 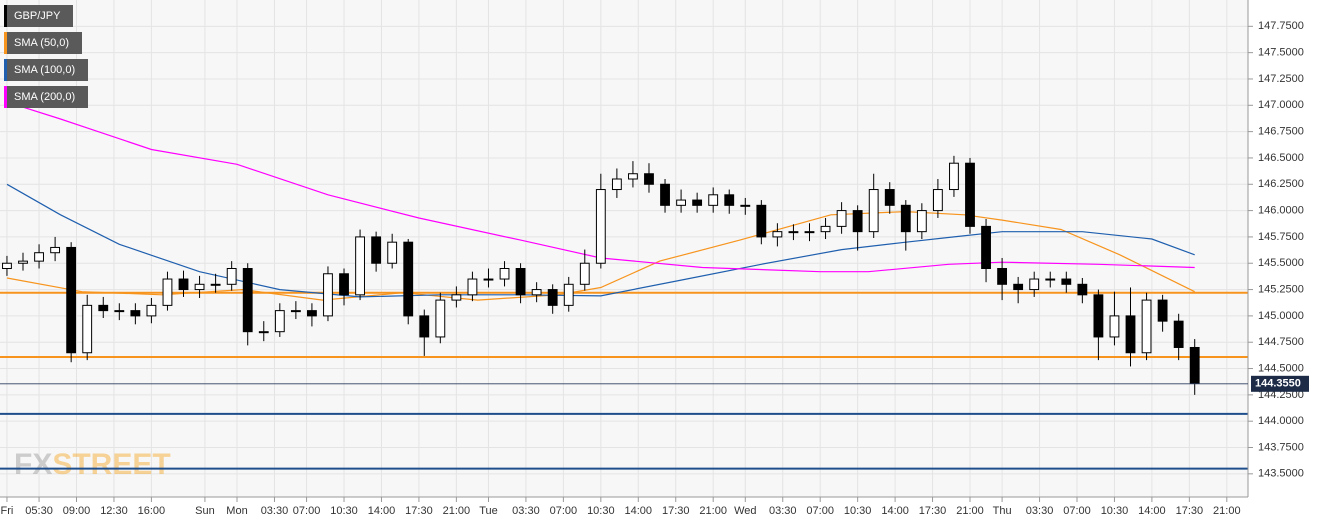 What do you see at coordinates (111, 464) in the screenshot?
I see `watermark-street: STREET` at bounding box center [111, 464].